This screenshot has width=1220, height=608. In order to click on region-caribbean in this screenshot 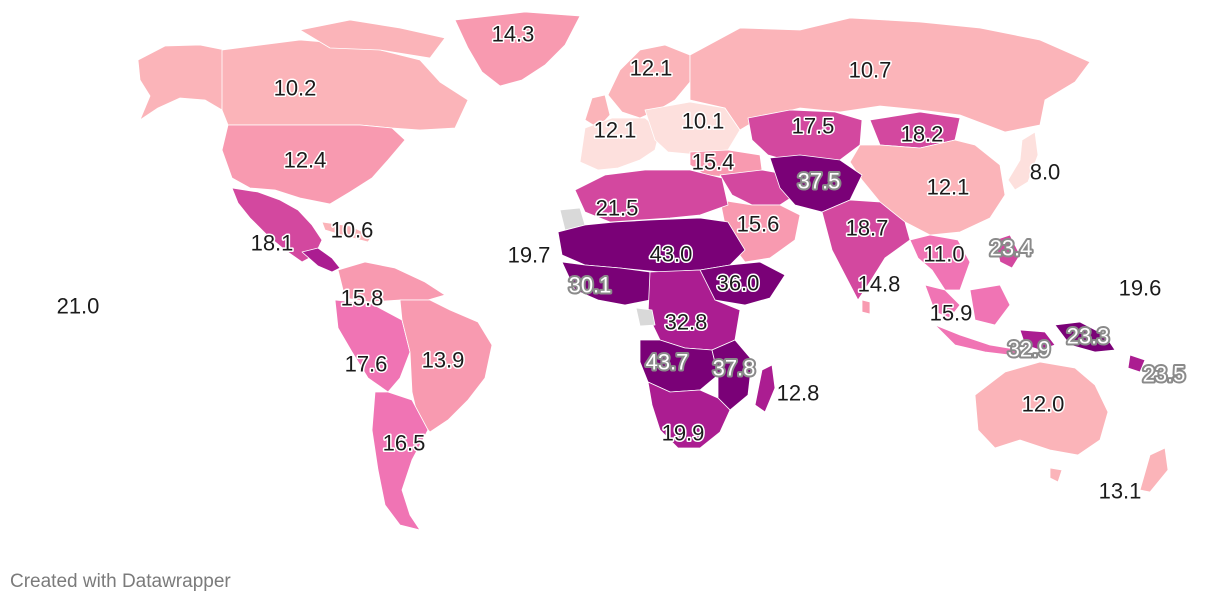, I will do `click(347, 232)`.